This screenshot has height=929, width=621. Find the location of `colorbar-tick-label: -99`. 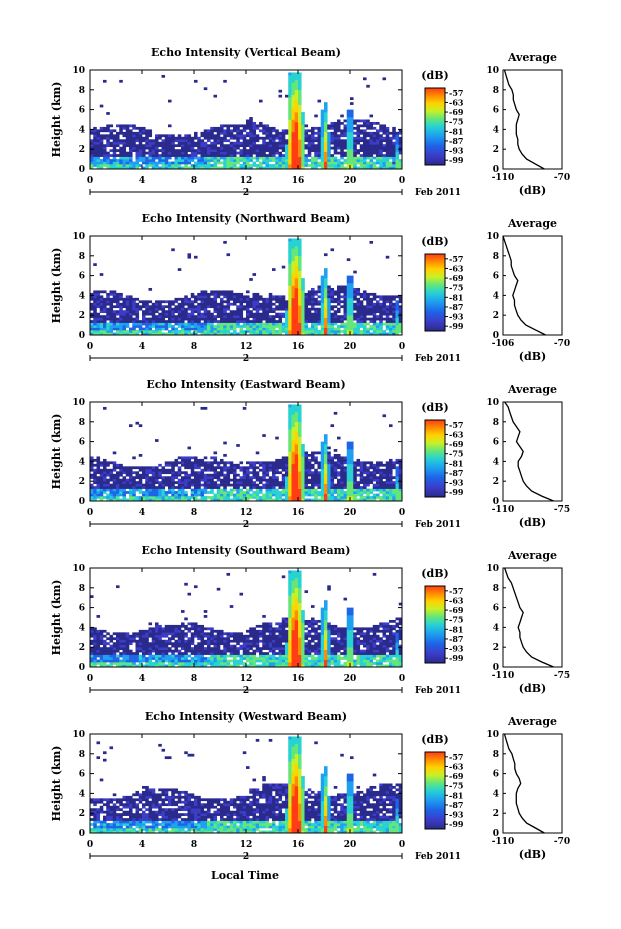

colorbar-tick-label: -99 is located at coordinates (456, 326).